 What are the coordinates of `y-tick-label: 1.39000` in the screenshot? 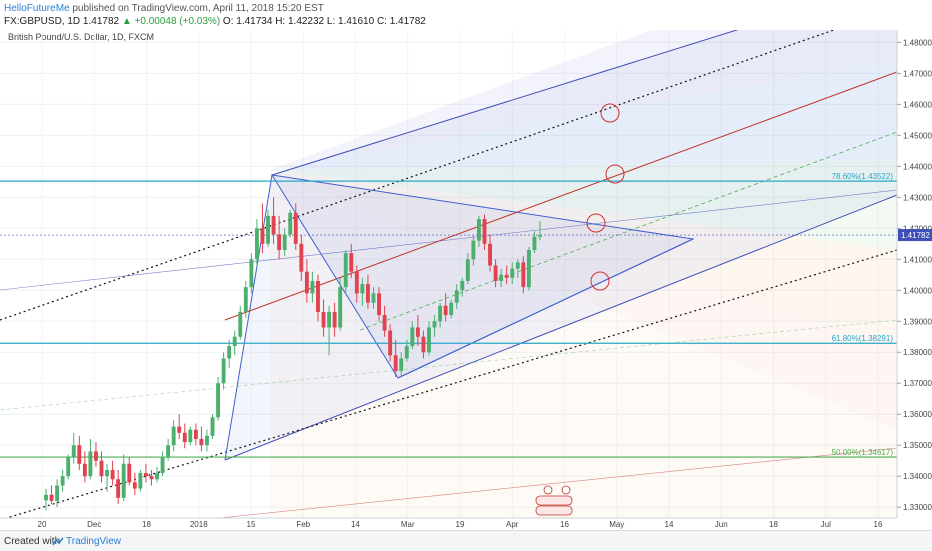 It's located at (917, 321).